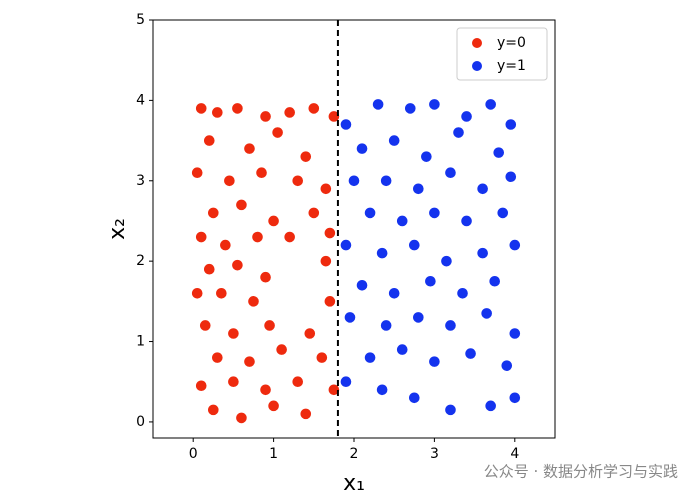  What do you see at coordinates (117, 229) in the screenshot?
I see `y-axis-label: x₂` at bounding box center [117, 229].